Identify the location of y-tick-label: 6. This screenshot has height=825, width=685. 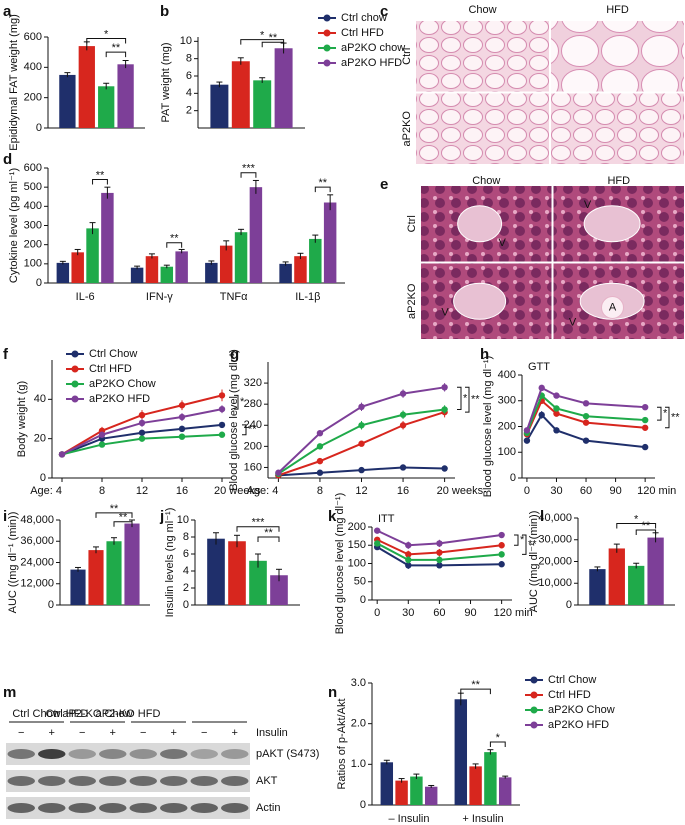
(186, 554).